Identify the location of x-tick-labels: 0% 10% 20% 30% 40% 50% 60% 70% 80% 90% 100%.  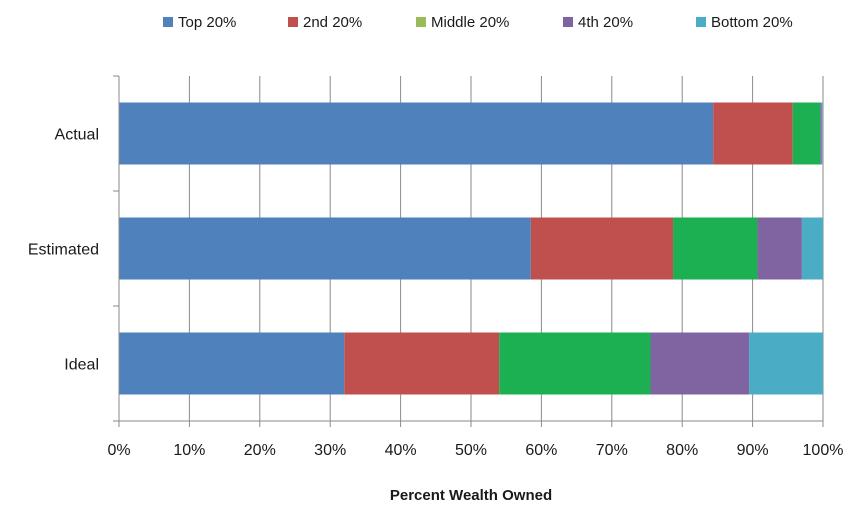
(475, 450).